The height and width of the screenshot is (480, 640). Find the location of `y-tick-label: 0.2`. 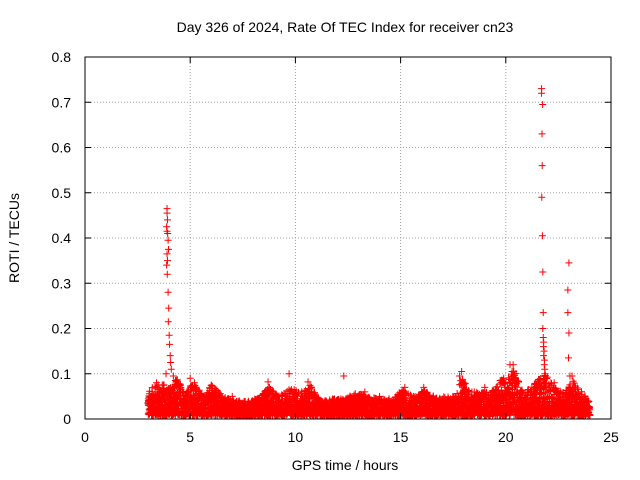

y-tick-label: 0.2 is located at coordinates (62, 329).